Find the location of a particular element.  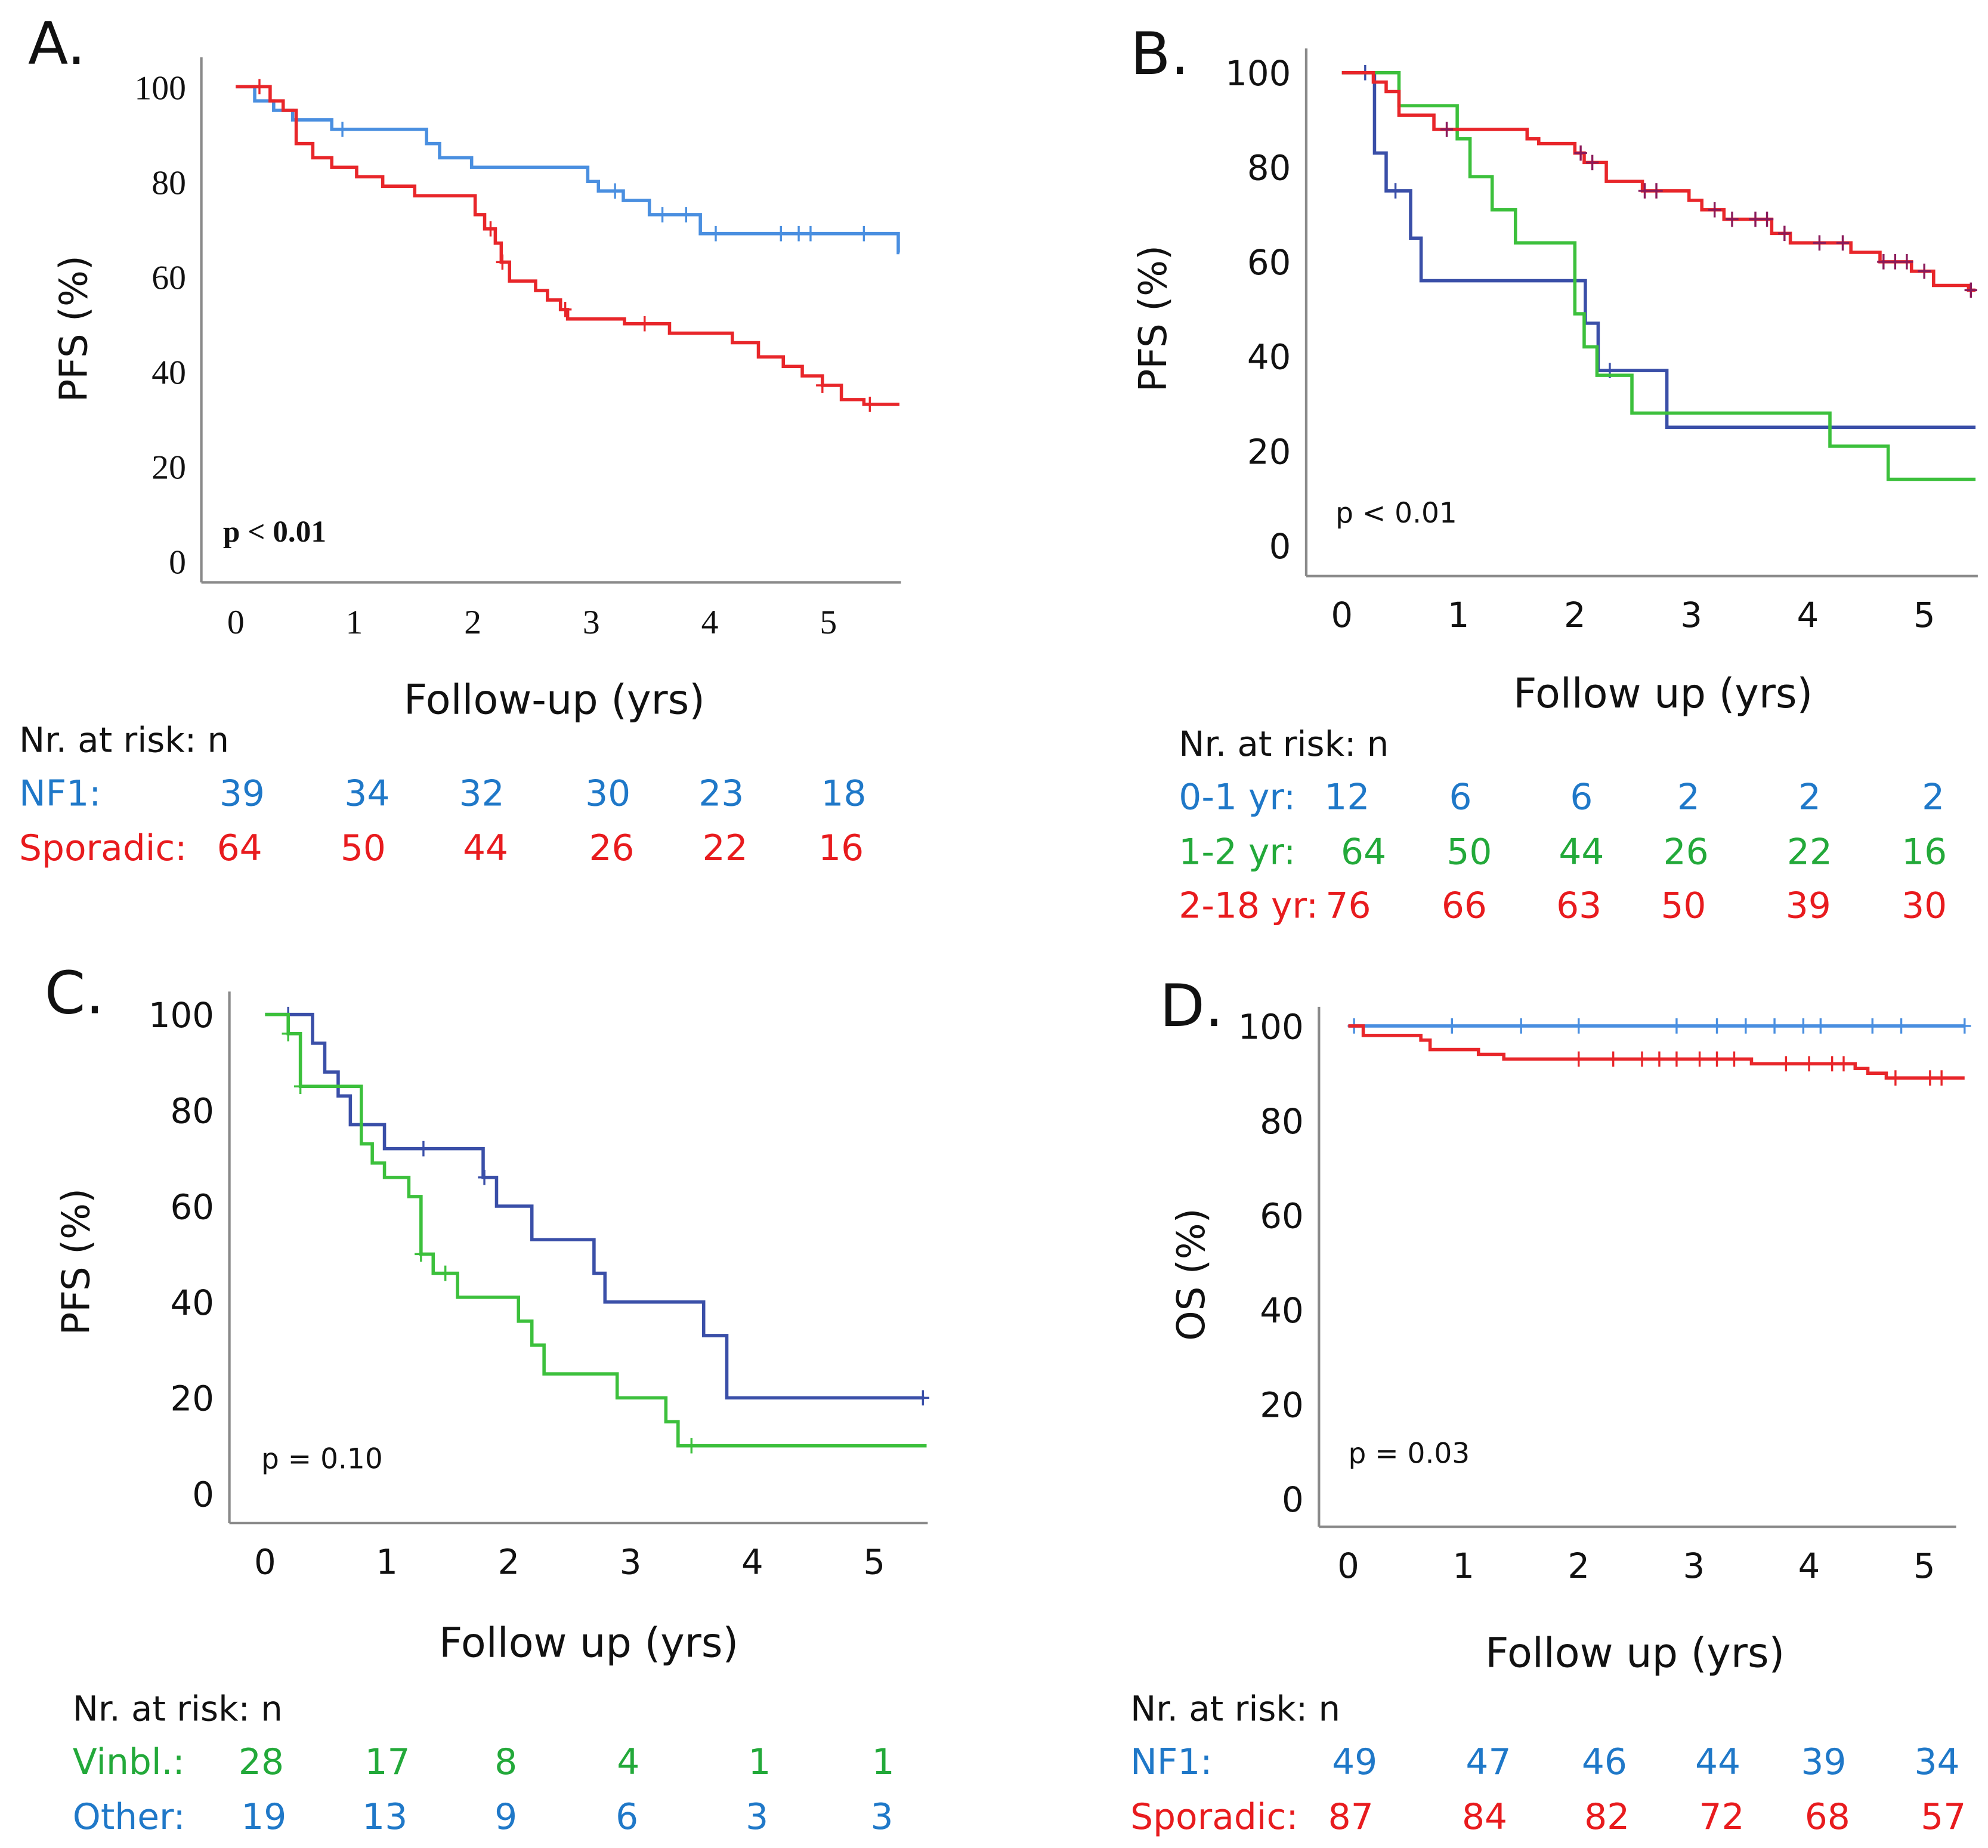

risk-count: 3 is located at coordinates (757, 1817).